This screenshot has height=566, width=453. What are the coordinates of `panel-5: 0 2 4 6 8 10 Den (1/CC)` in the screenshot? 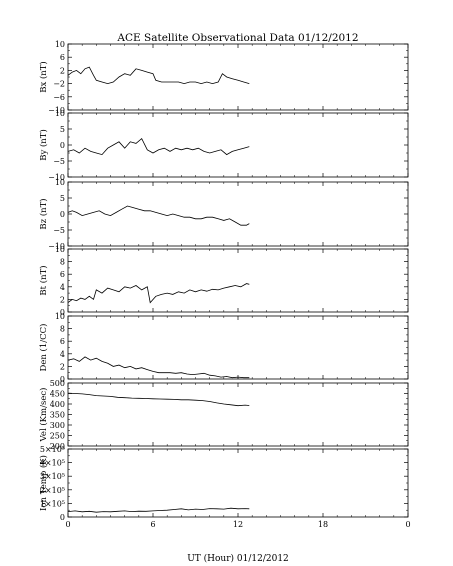 It's located at (223, 348).